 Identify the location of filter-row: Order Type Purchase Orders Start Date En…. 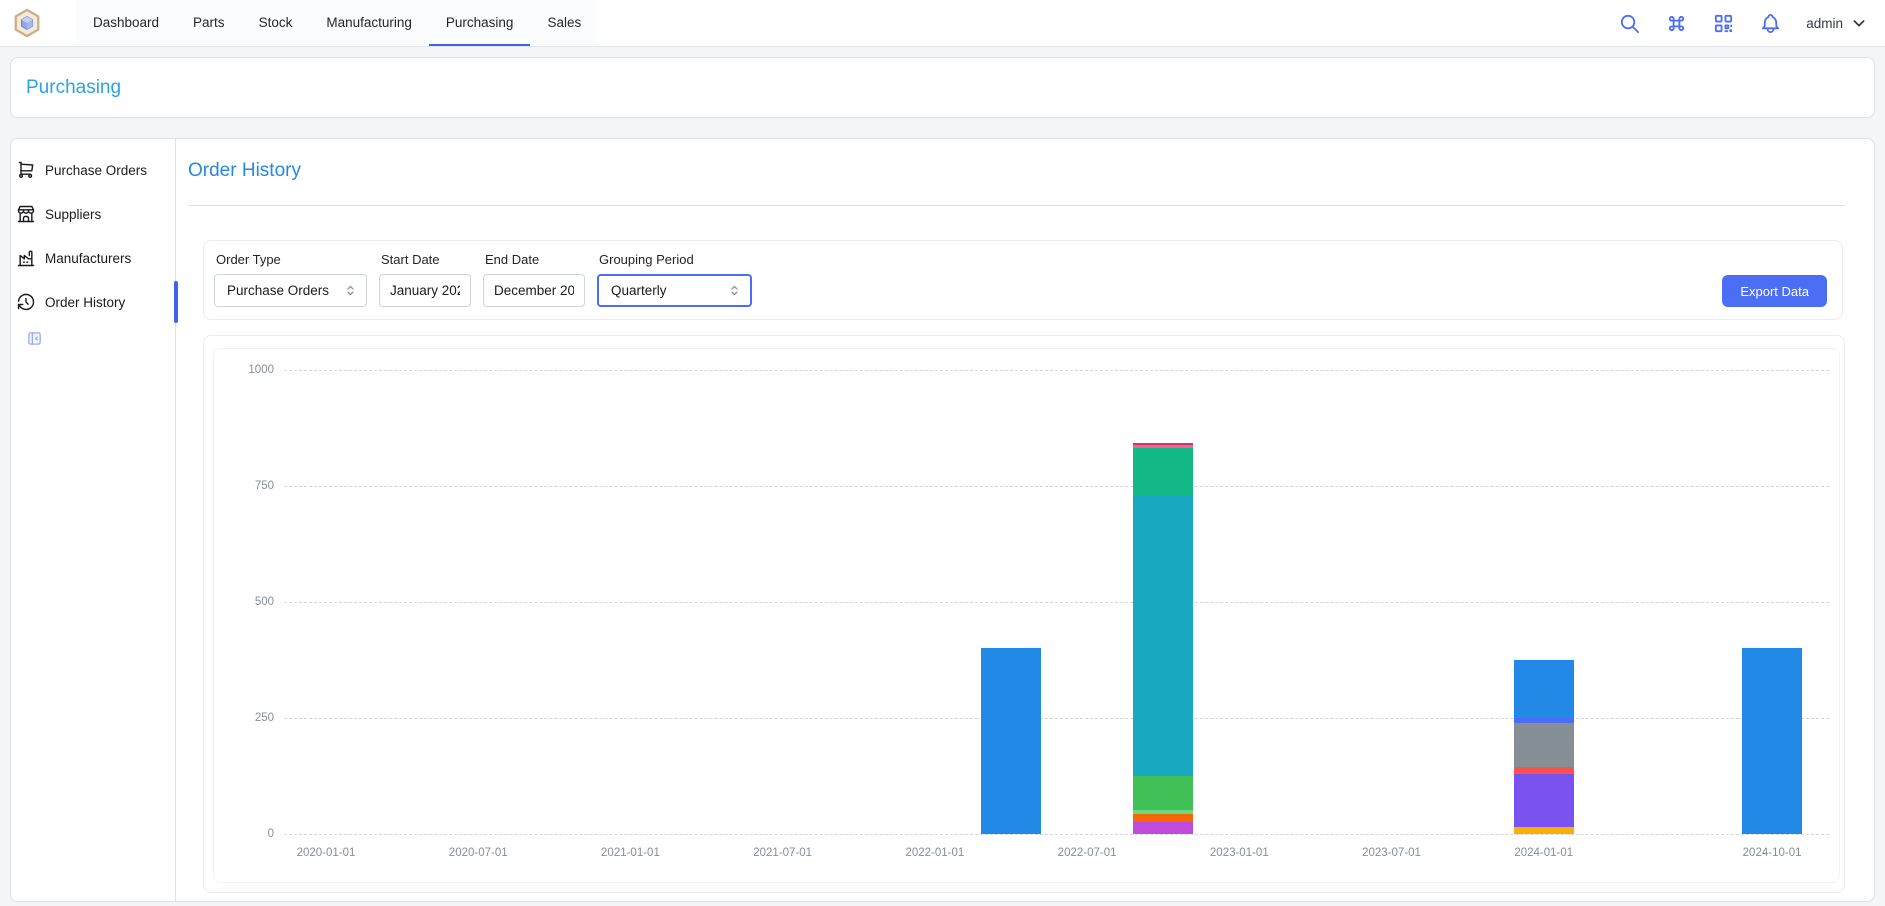
(483, 279).